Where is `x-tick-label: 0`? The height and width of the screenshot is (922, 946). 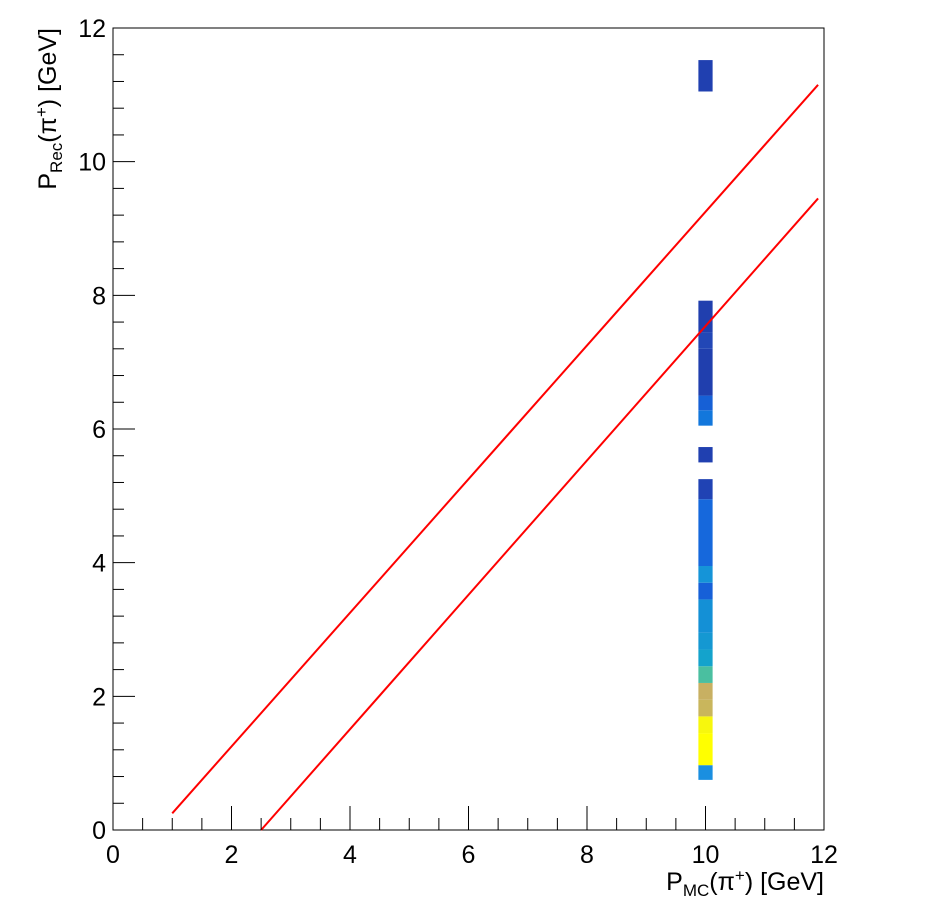 x-tick-label: 0 is located at coordinates (113, 855).